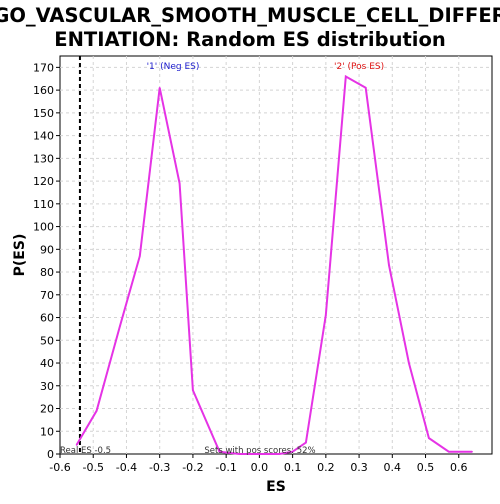 The image size is (500, 504). Describe the element at coordinates (43, 227) in the screenshot. I see `y-tick-label: 100` at that location.